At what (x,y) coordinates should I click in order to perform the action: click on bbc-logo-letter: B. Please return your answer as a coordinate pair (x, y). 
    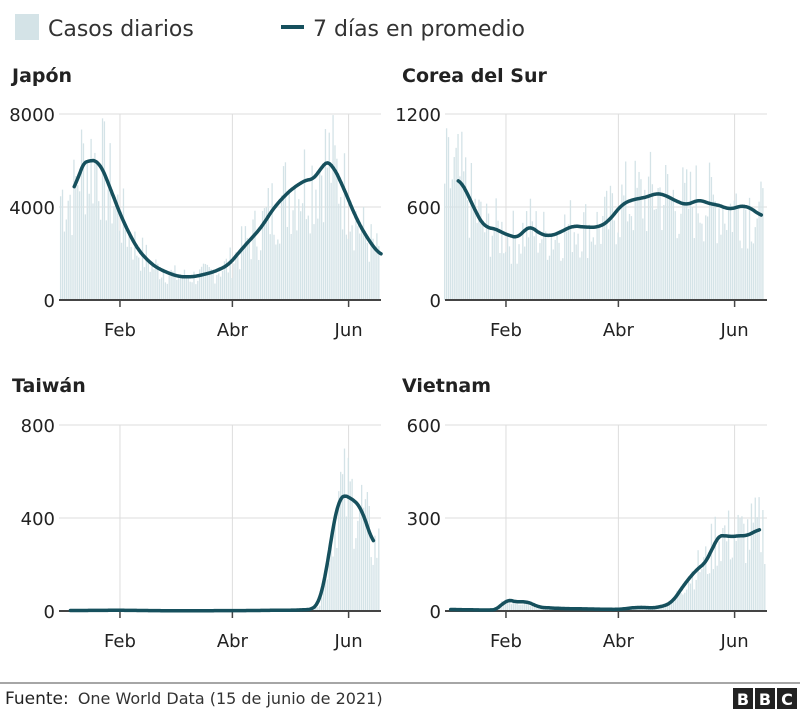
    Looking at the image, I should click on (743, 699).